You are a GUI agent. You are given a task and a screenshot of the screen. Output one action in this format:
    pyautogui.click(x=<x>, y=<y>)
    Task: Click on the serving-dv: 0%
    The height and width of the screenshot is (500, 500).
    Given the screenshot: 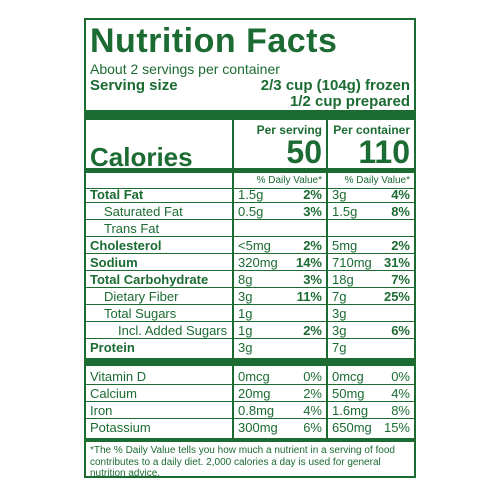 What is the action you would take?
    pyautogui.click(x=312, y=376)
    